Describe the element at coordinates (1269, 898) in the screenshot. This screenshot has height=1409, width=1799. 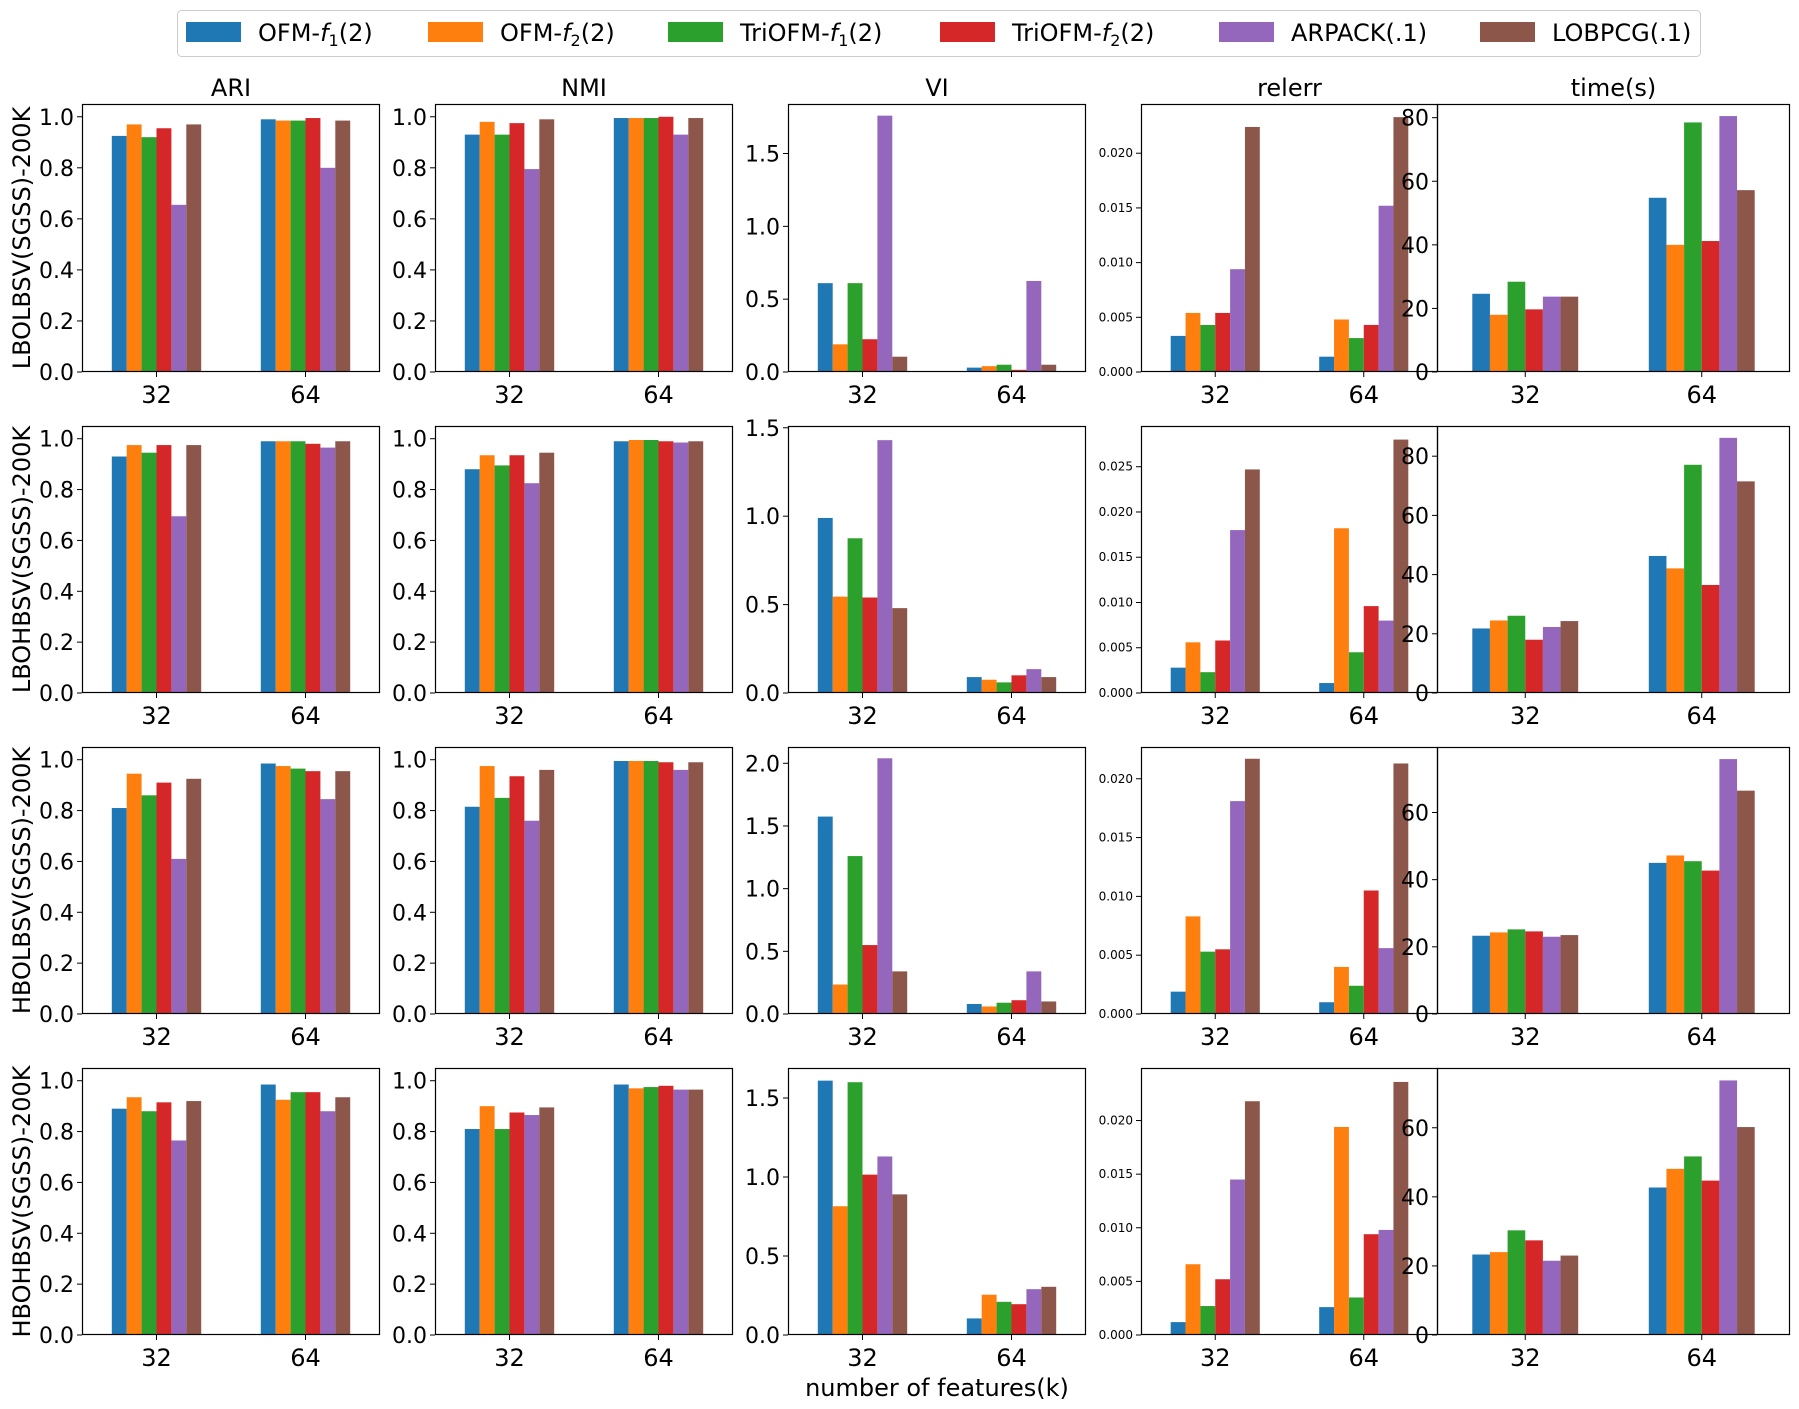
I see `panel-relerr: 32 64 0.000 0.005 0.010 0.015 0.020` at that location.